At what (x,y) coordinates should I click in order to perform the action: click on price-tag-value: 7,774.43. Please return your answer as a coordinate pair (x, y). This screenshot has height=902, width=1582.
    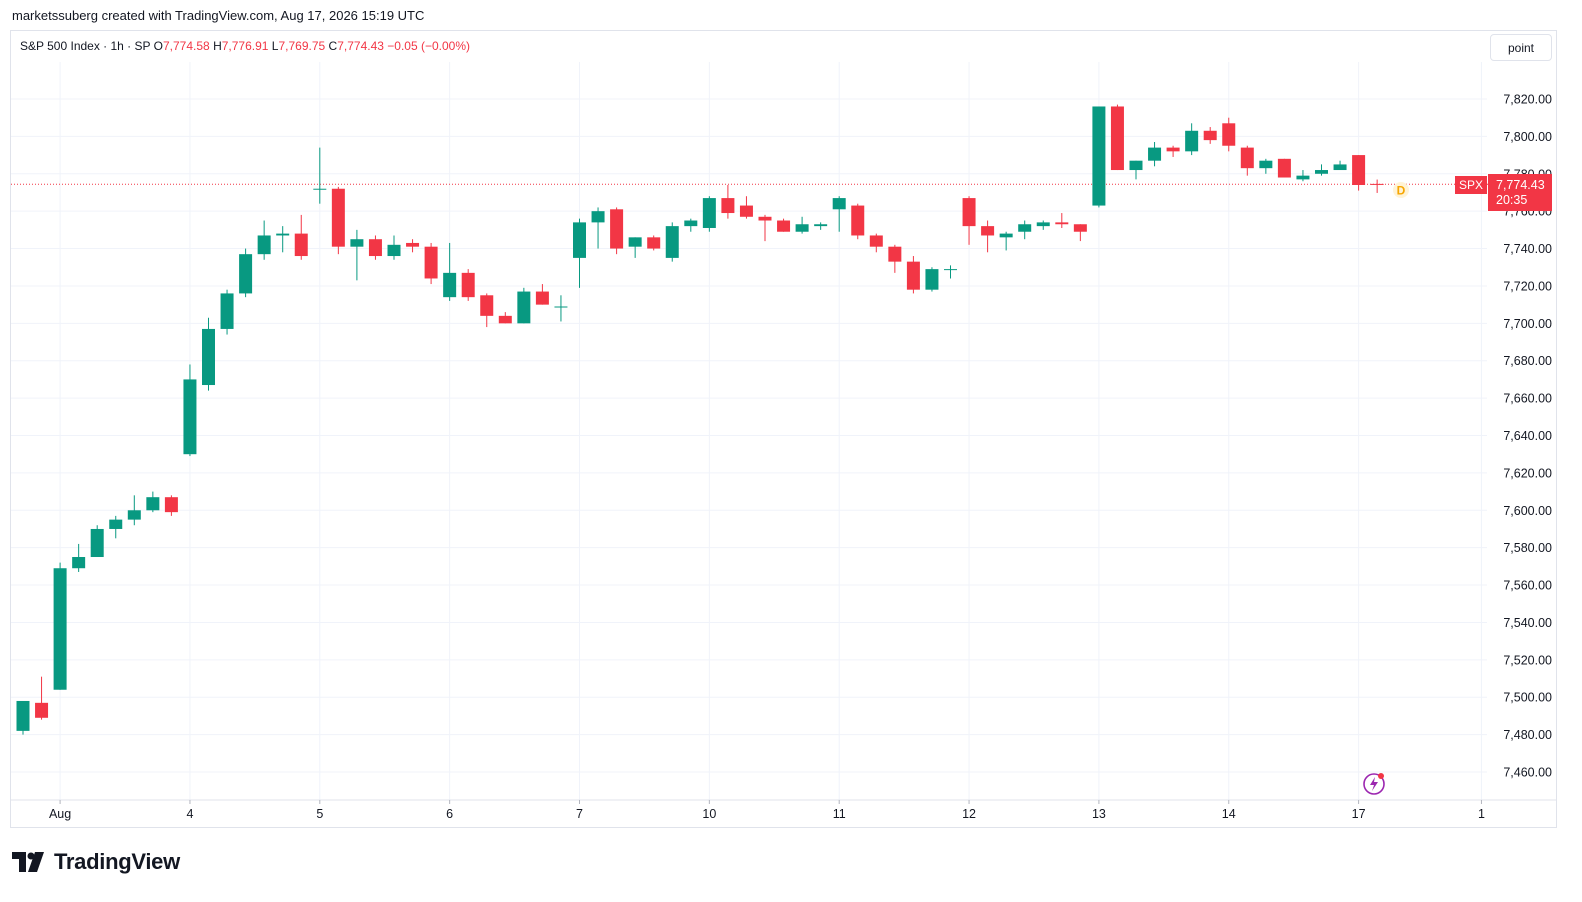
    Looking at the image, I should click on (1520, 185).